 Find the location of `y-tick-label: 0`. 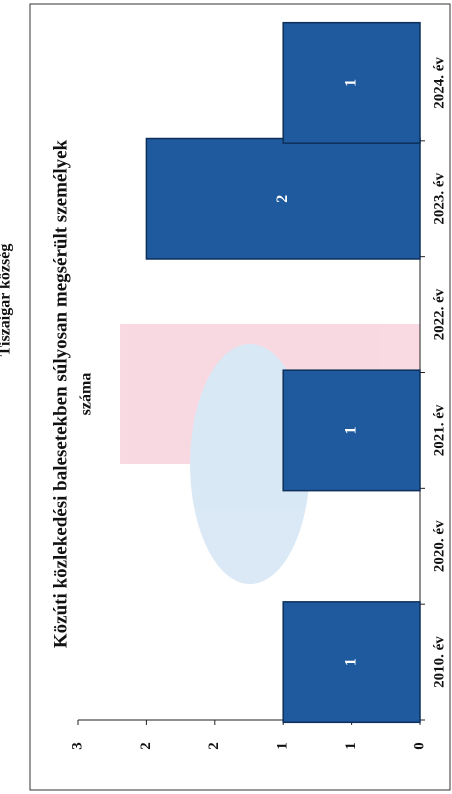

y-tick-label: 0 is located at coordinates (419, 746).